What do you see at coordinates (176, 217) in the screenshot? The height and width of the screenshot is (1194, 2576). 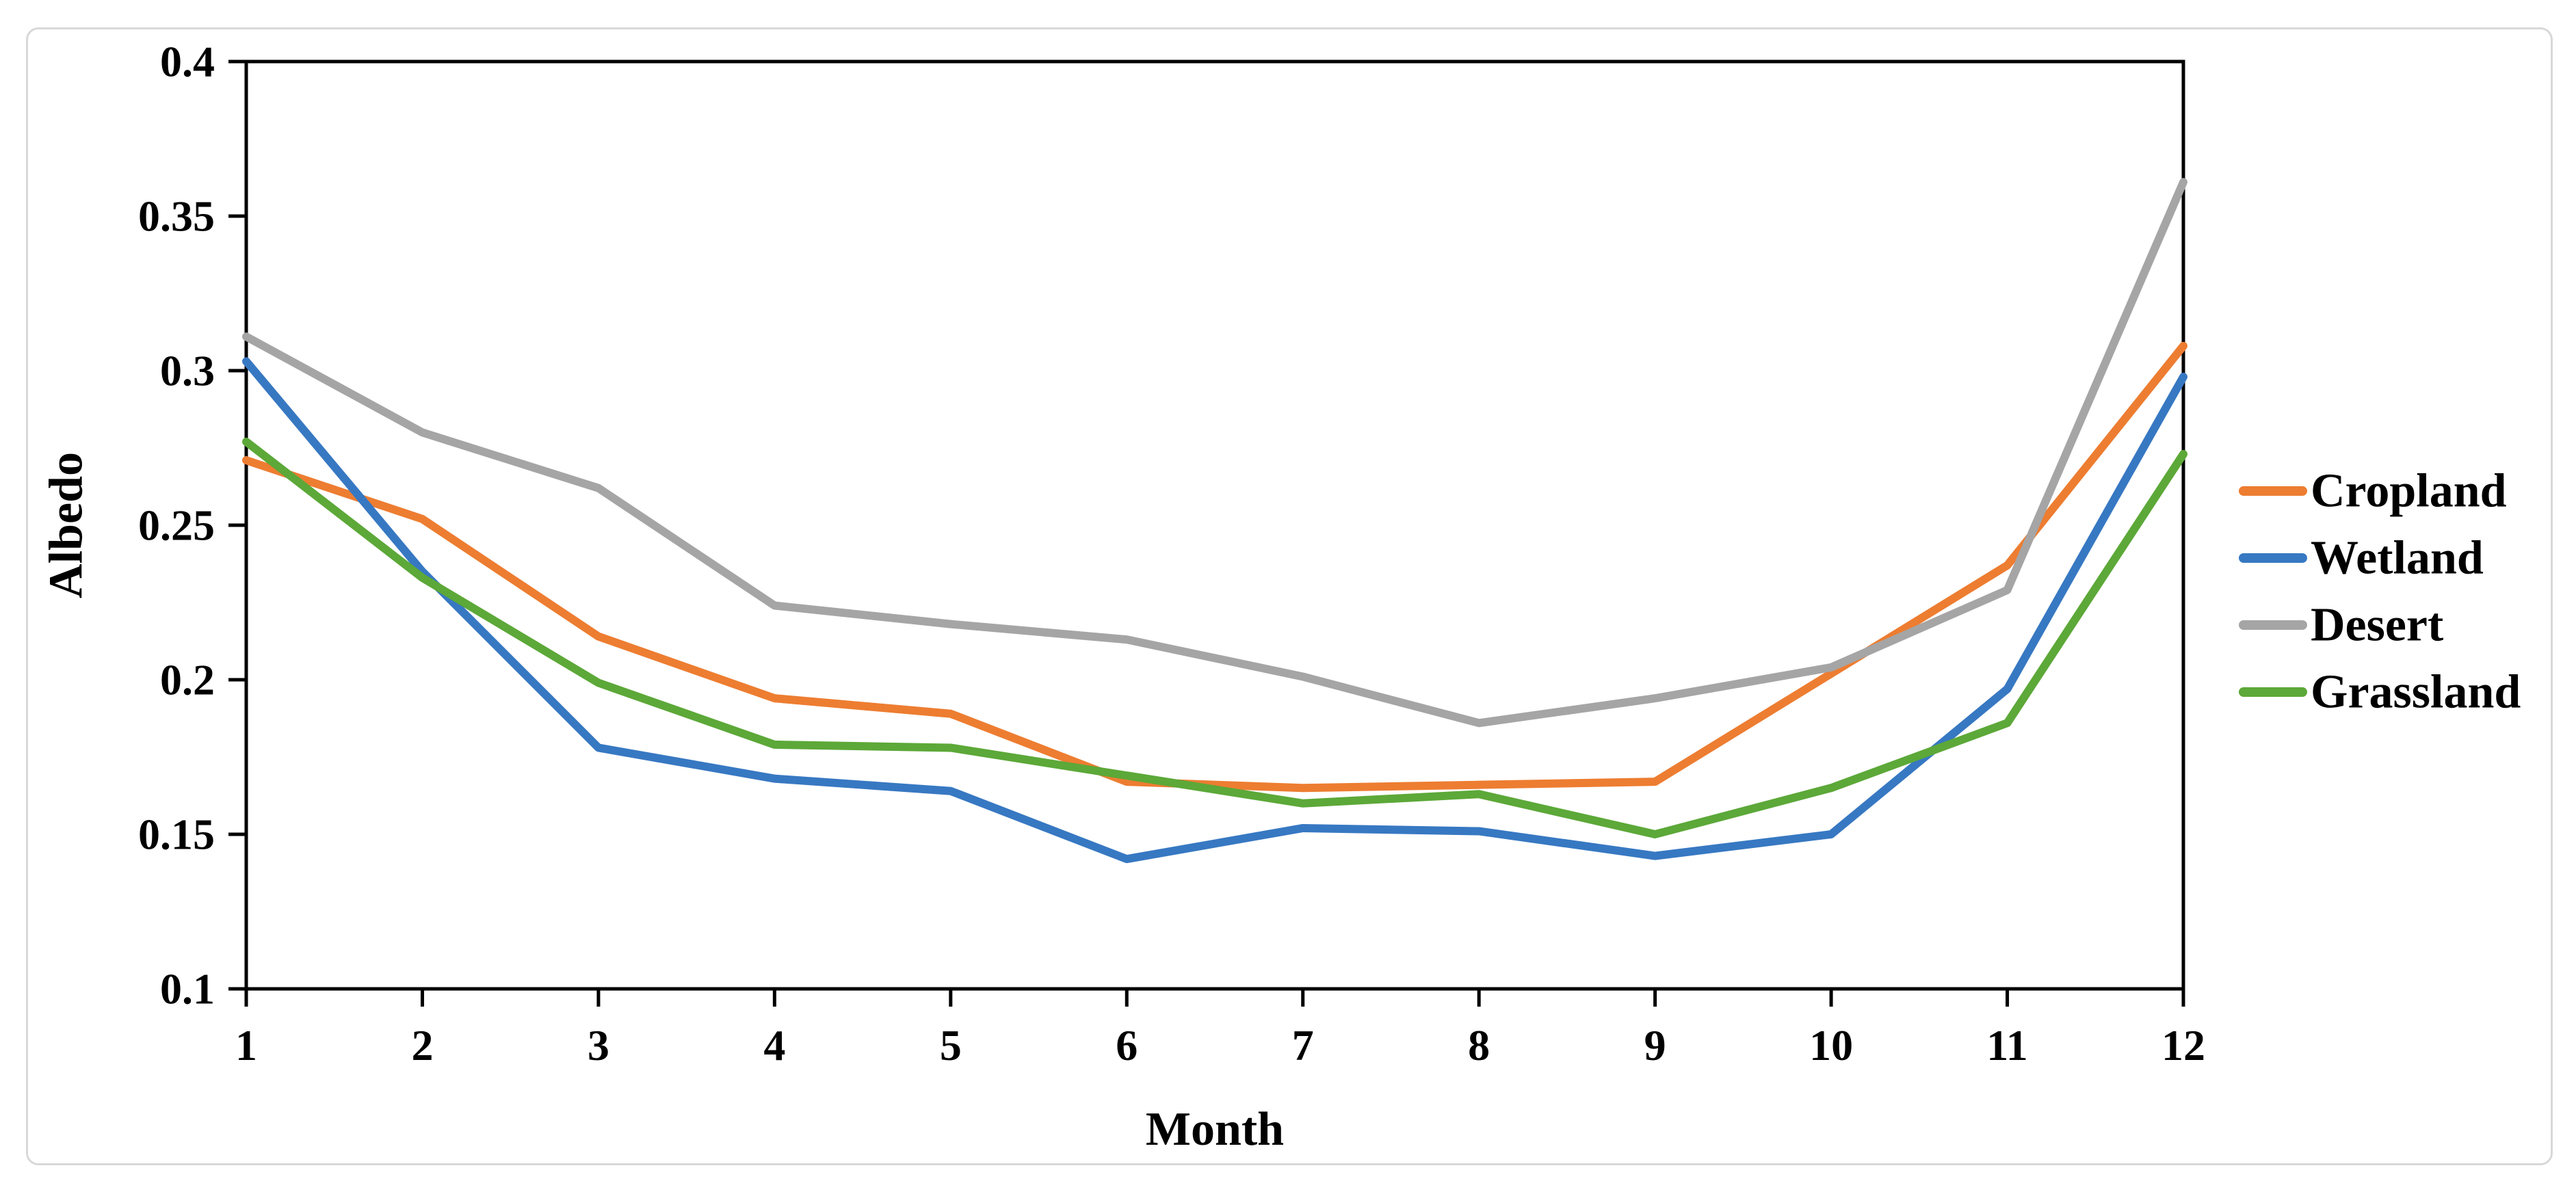 I see `y-axis-tick-label: 0.35` at bounding box center [176, 217].